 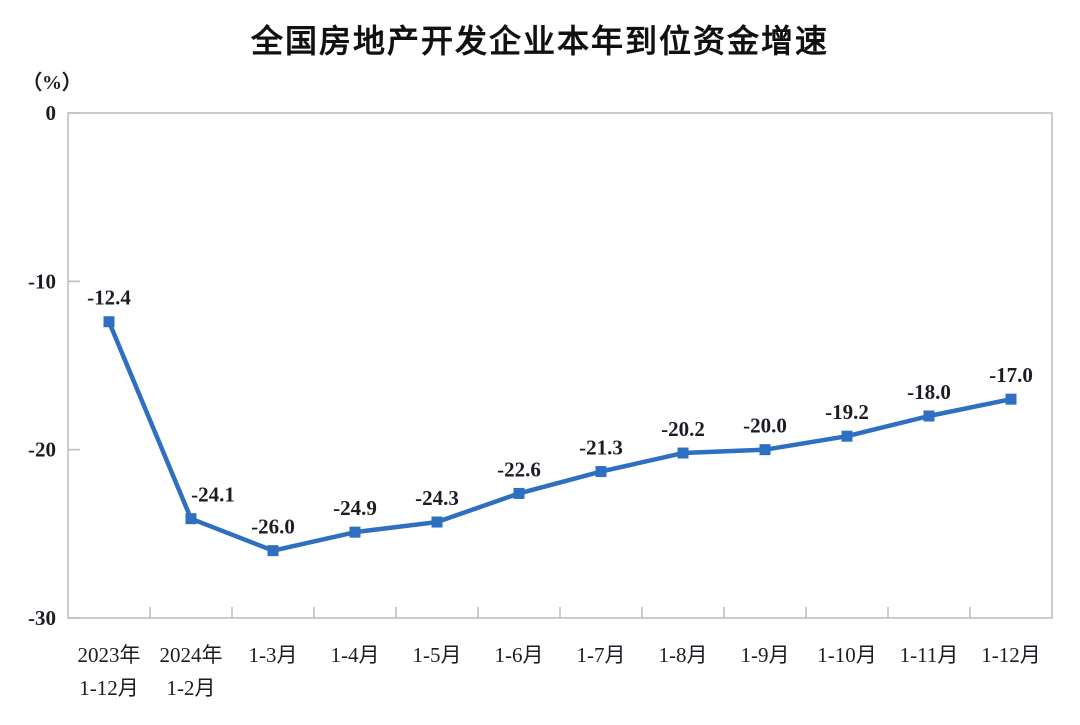 What do you see at coordinates (355, 508) in the screenshot?
I see `data-point-label: -24.9` at bounding box center [355, 508].